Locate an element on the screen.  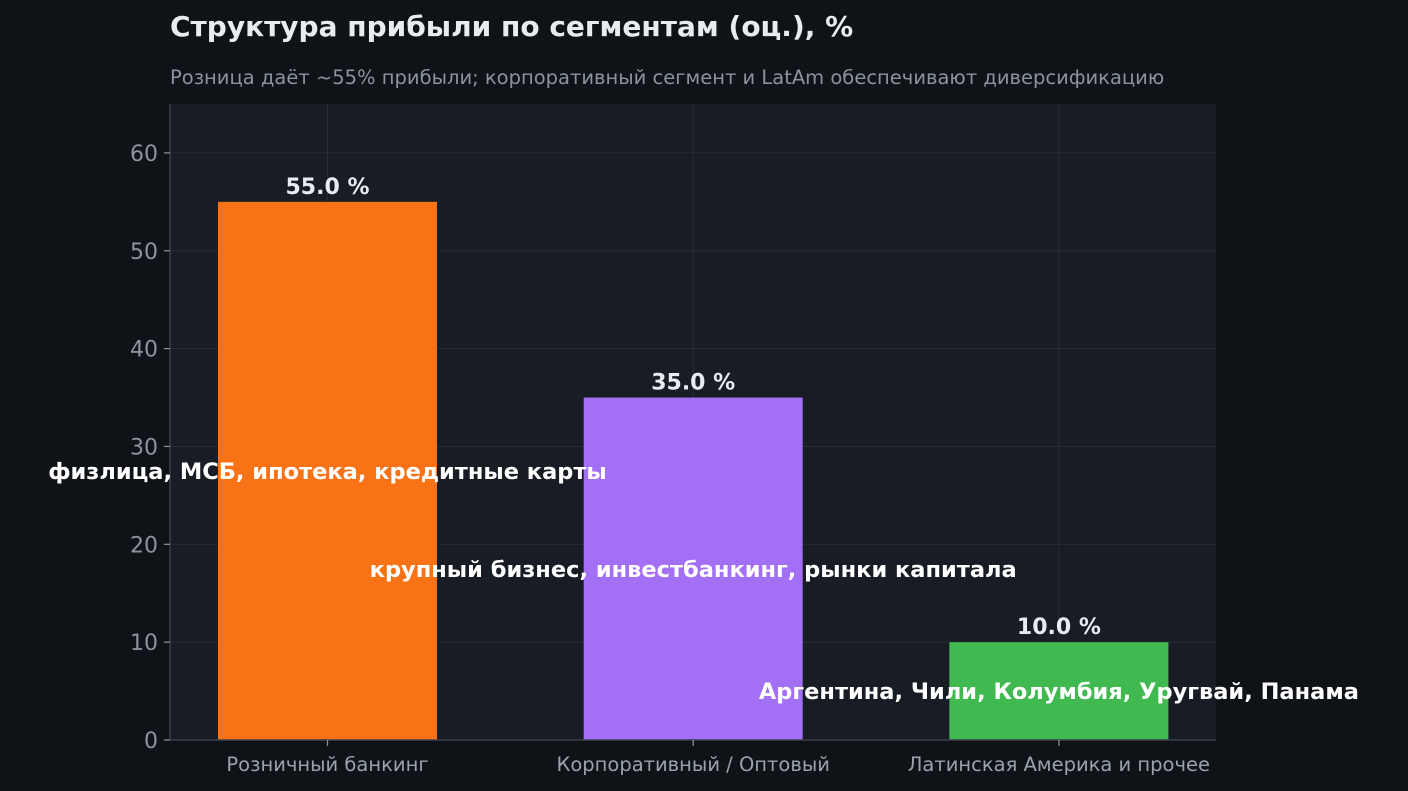
annotation-label: физлица, МСБ, ипотека, кредитные карты is located at coordinates (327, 472).